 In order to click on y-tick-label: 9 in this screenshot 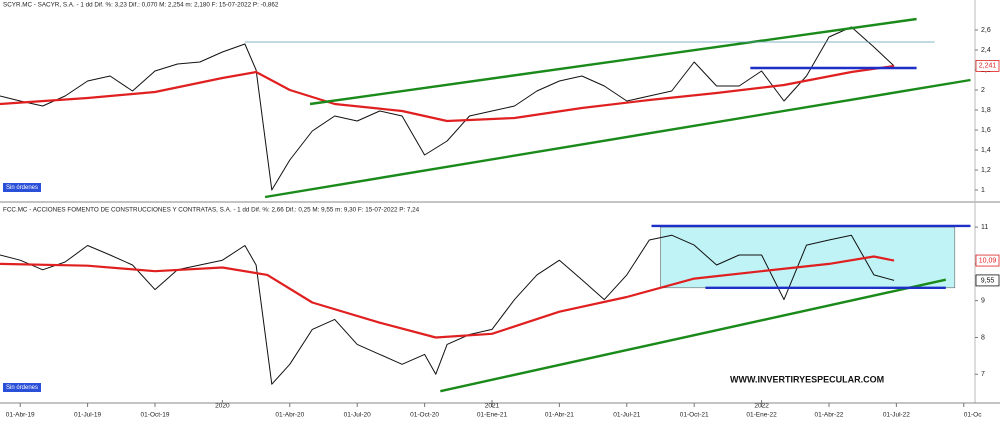, I will do `click(983, 301)`.